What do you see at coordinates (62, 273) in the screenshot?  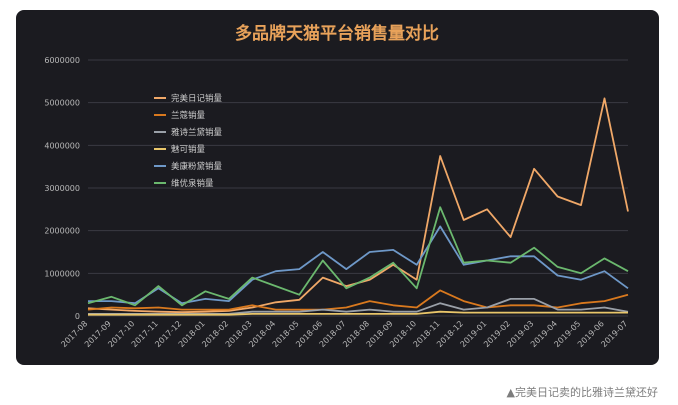 I see `y-tick-label: 1000000` at bounding box center [62, 273].